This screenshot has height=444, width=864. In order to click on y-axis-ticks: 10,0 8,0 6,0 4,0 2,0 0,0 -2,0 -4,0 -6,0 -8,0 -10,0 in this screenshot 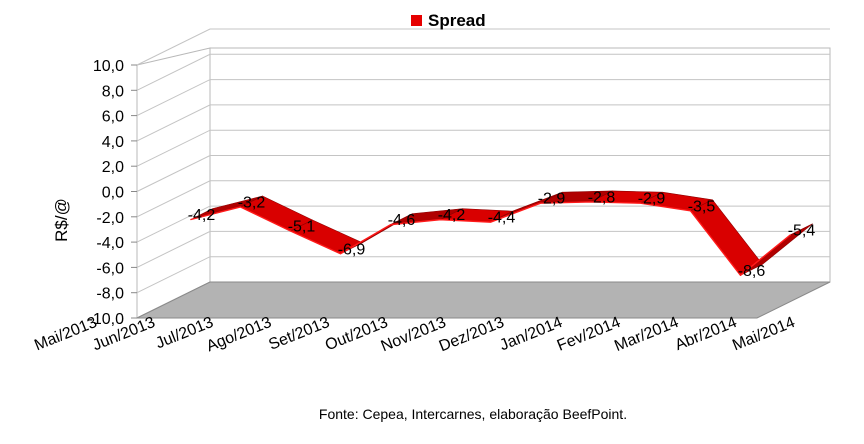, I will do `click(112, 193)`.